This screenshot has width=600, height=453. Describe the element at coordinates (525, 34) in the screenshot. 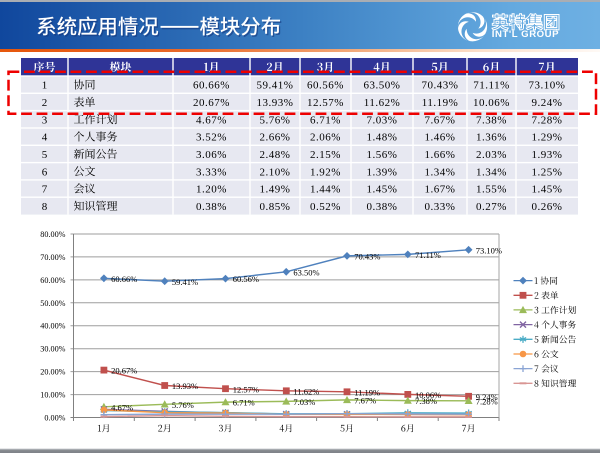

I see `svg-text: INT'L GROUP` at that location.